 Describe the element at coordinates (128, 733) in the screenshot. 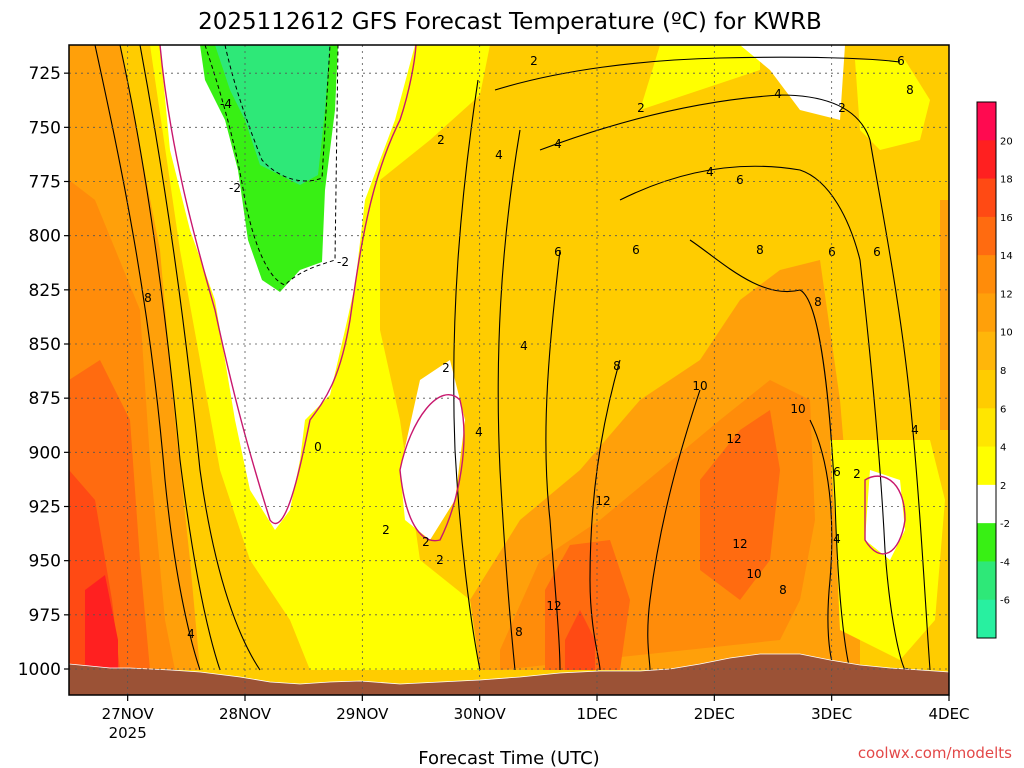

I see `x-tick-sublabel: 2025` at that location.